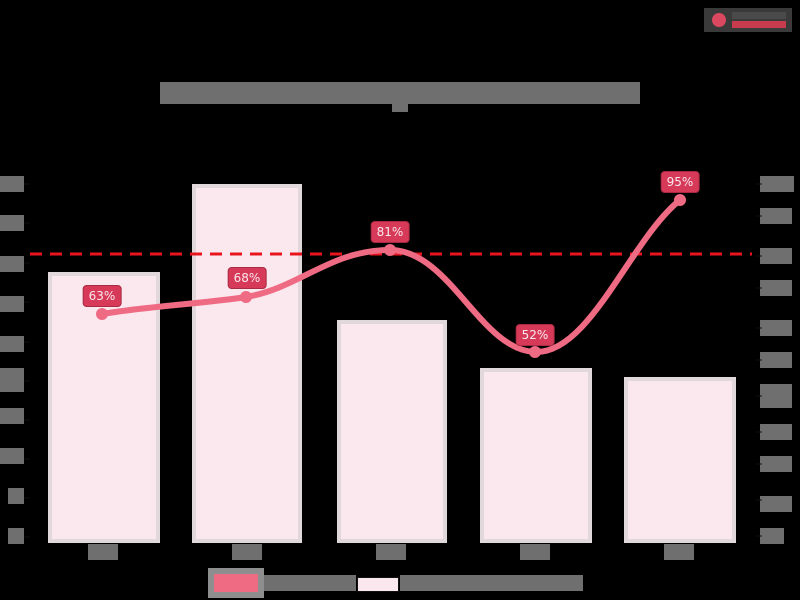  Describe the element at coordinates (748, 20) in the screenshot. I see `brand-logo` at that location.